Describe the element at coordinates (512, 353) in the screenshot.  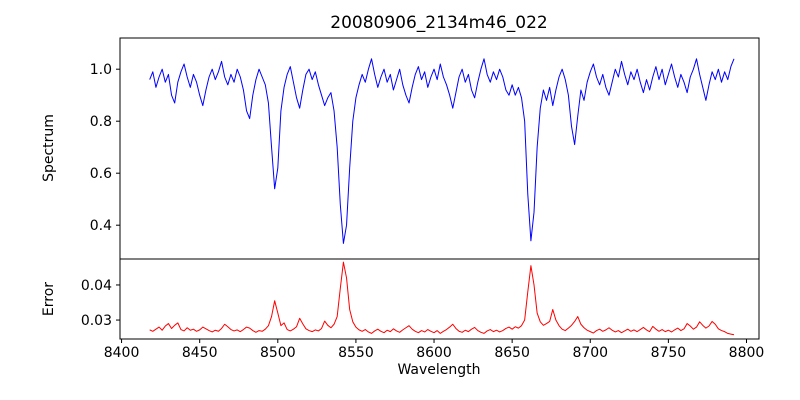
I see `x-tick-label: 8650` at that location.